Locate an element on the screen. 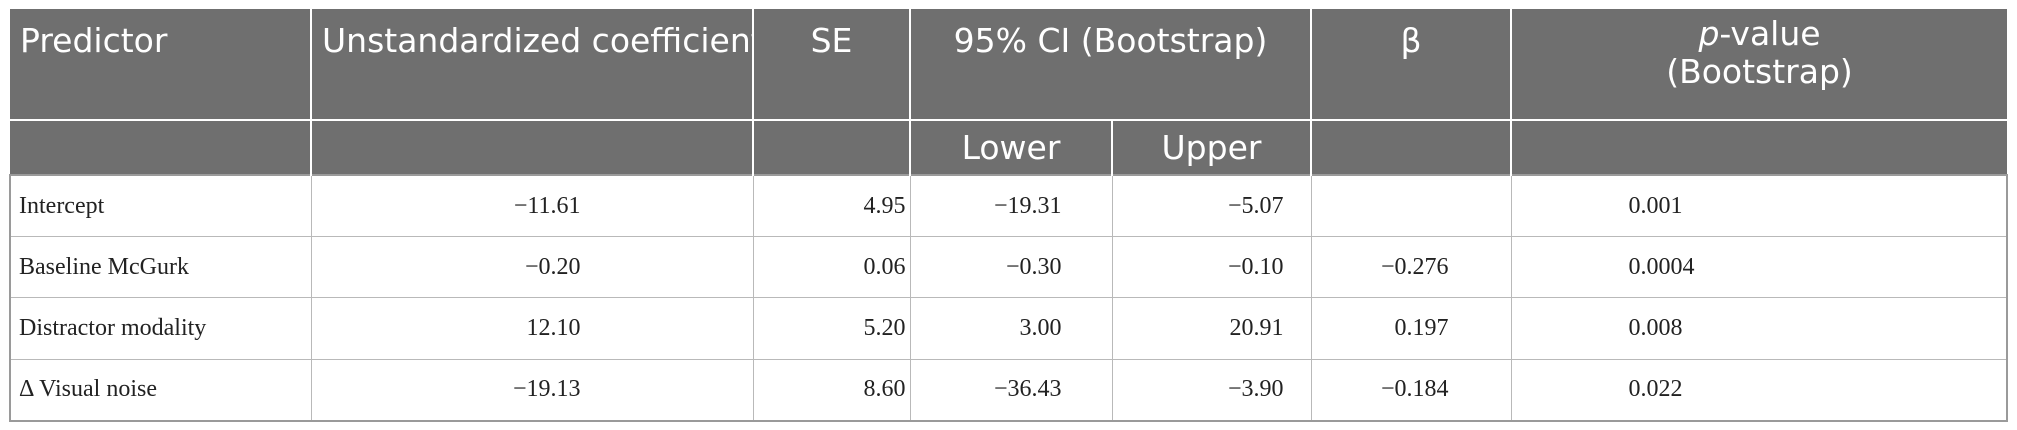  subheader-row: Lower Upper is located at coordinates (1008, 147).